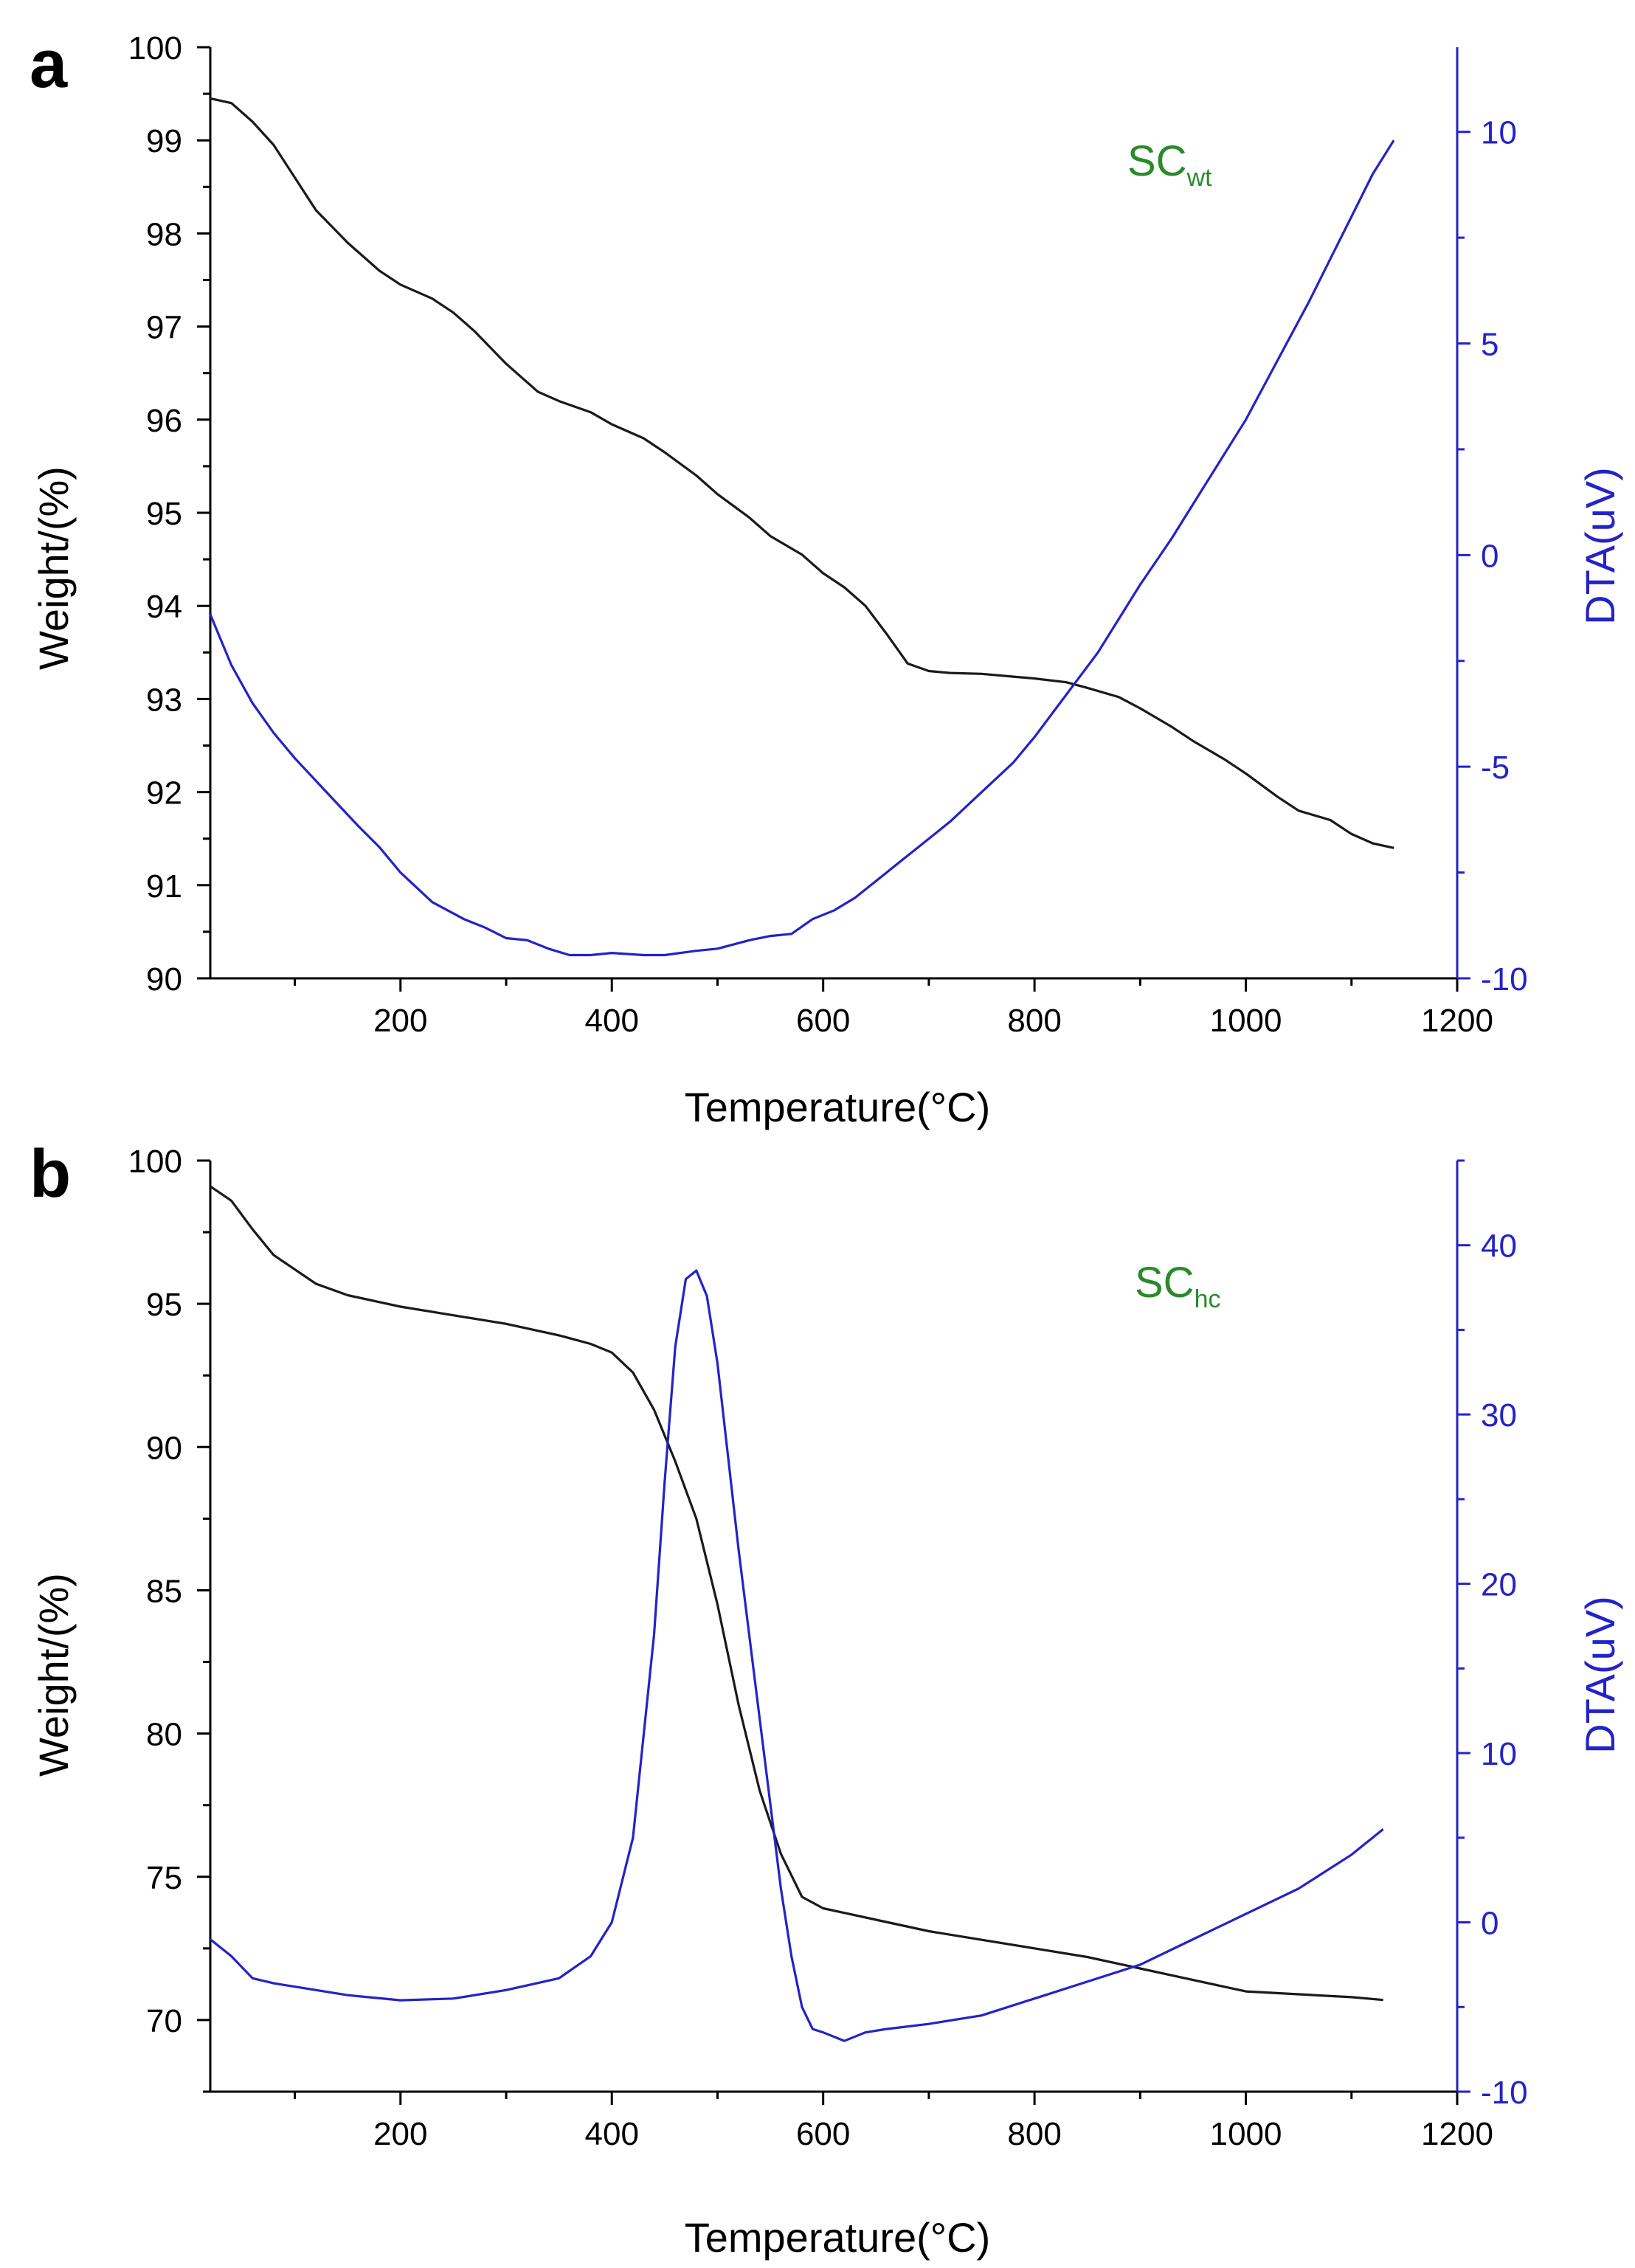 The width and height of the screenshot is (1635, 2268). Describe the element at coordinates (164, 886) in the screenshot. I see `panel-a-y-left-tick-label: 91` at that location.